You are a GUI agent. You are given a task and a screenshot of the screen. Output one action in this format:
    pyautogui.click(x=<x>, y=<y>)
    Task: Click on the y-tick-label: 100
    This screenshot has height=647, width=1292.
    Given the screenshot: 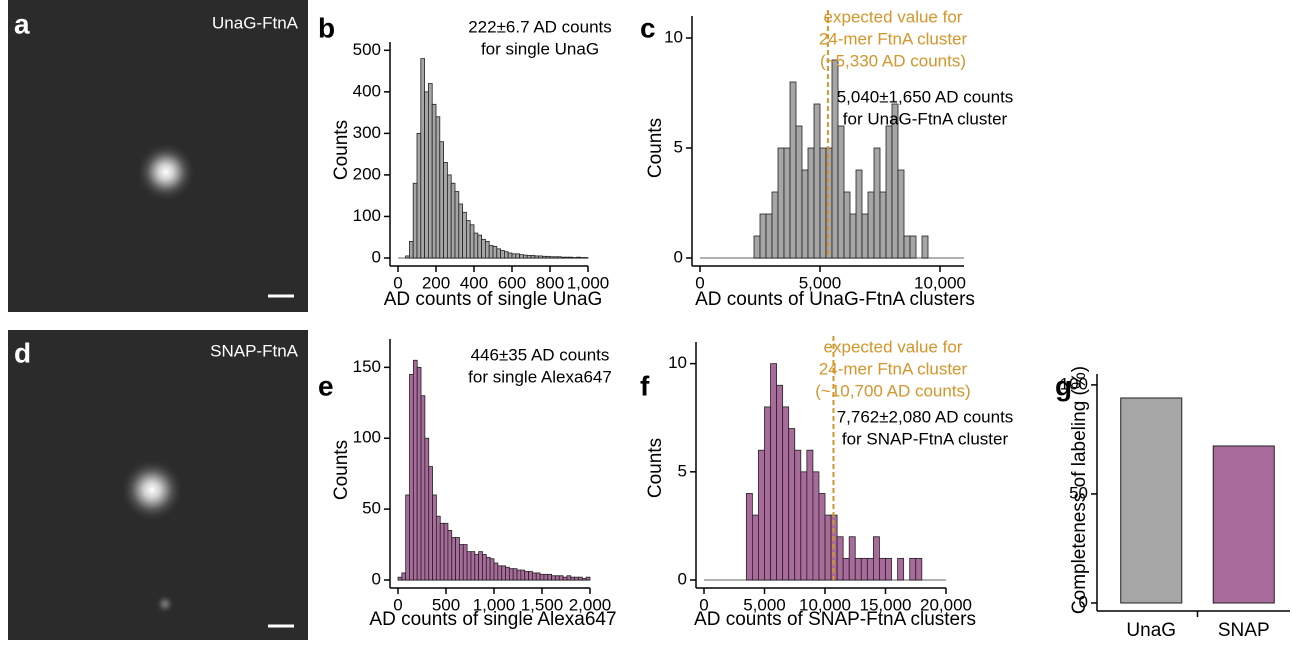 What is the action you would take?
    pyautogui.click(x=1074, y=383)
    